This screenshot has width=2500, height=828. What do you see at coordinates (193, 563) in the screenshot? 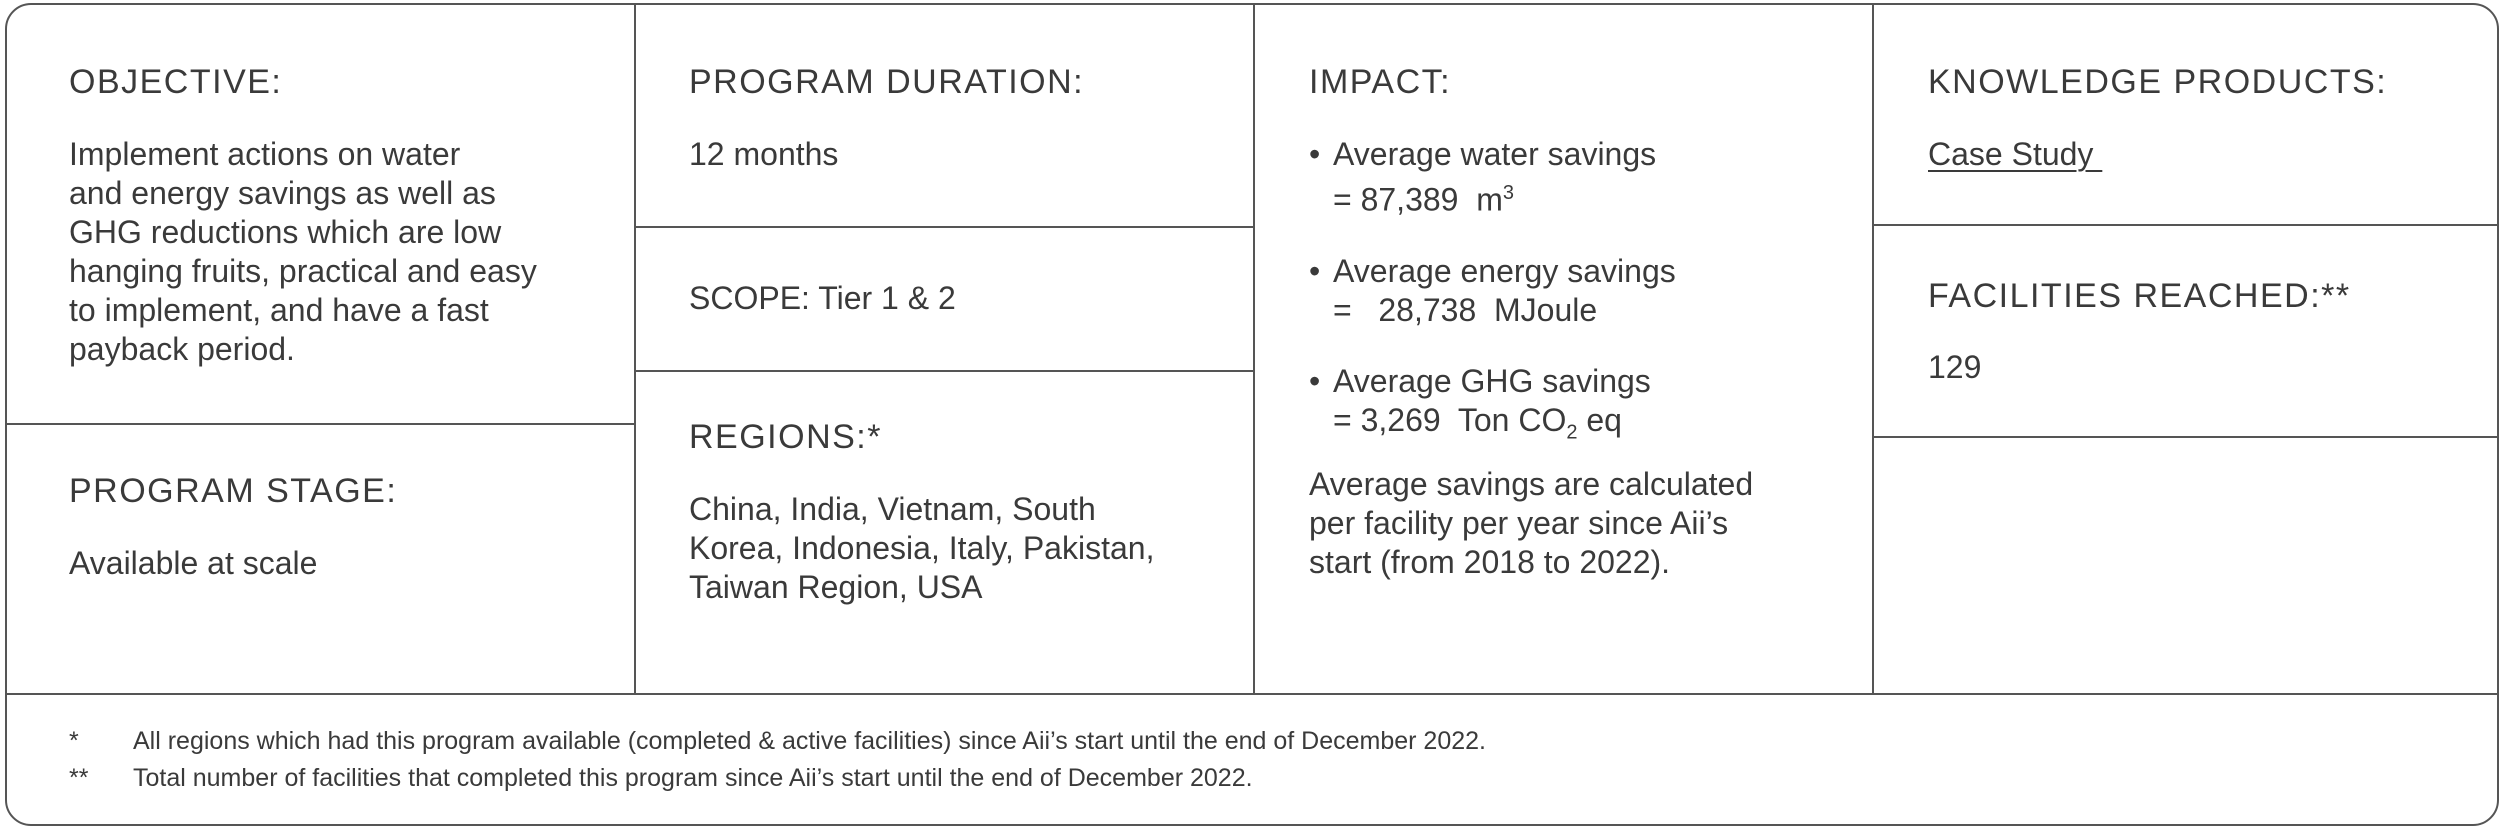
I see `program-stage-value: Available at scale` at bounding box center [193, 563].